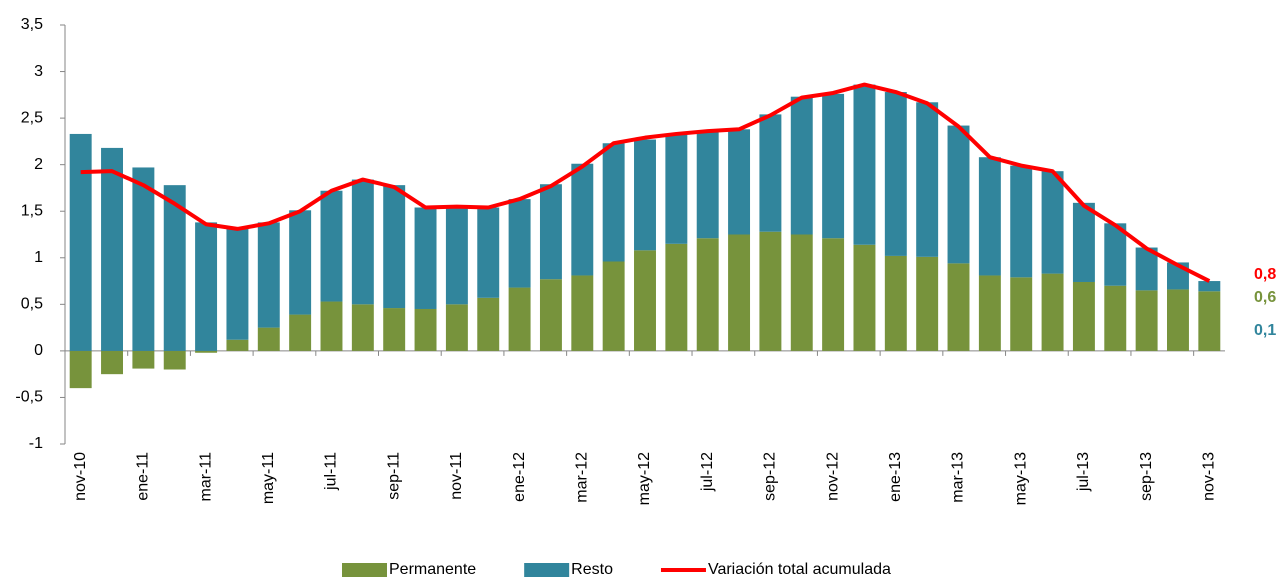 This screenshot has width=1285, height=586. Describe the element at coordinates (1265, 330) in the screenshot. I see `value-label: 0,1` at that location.